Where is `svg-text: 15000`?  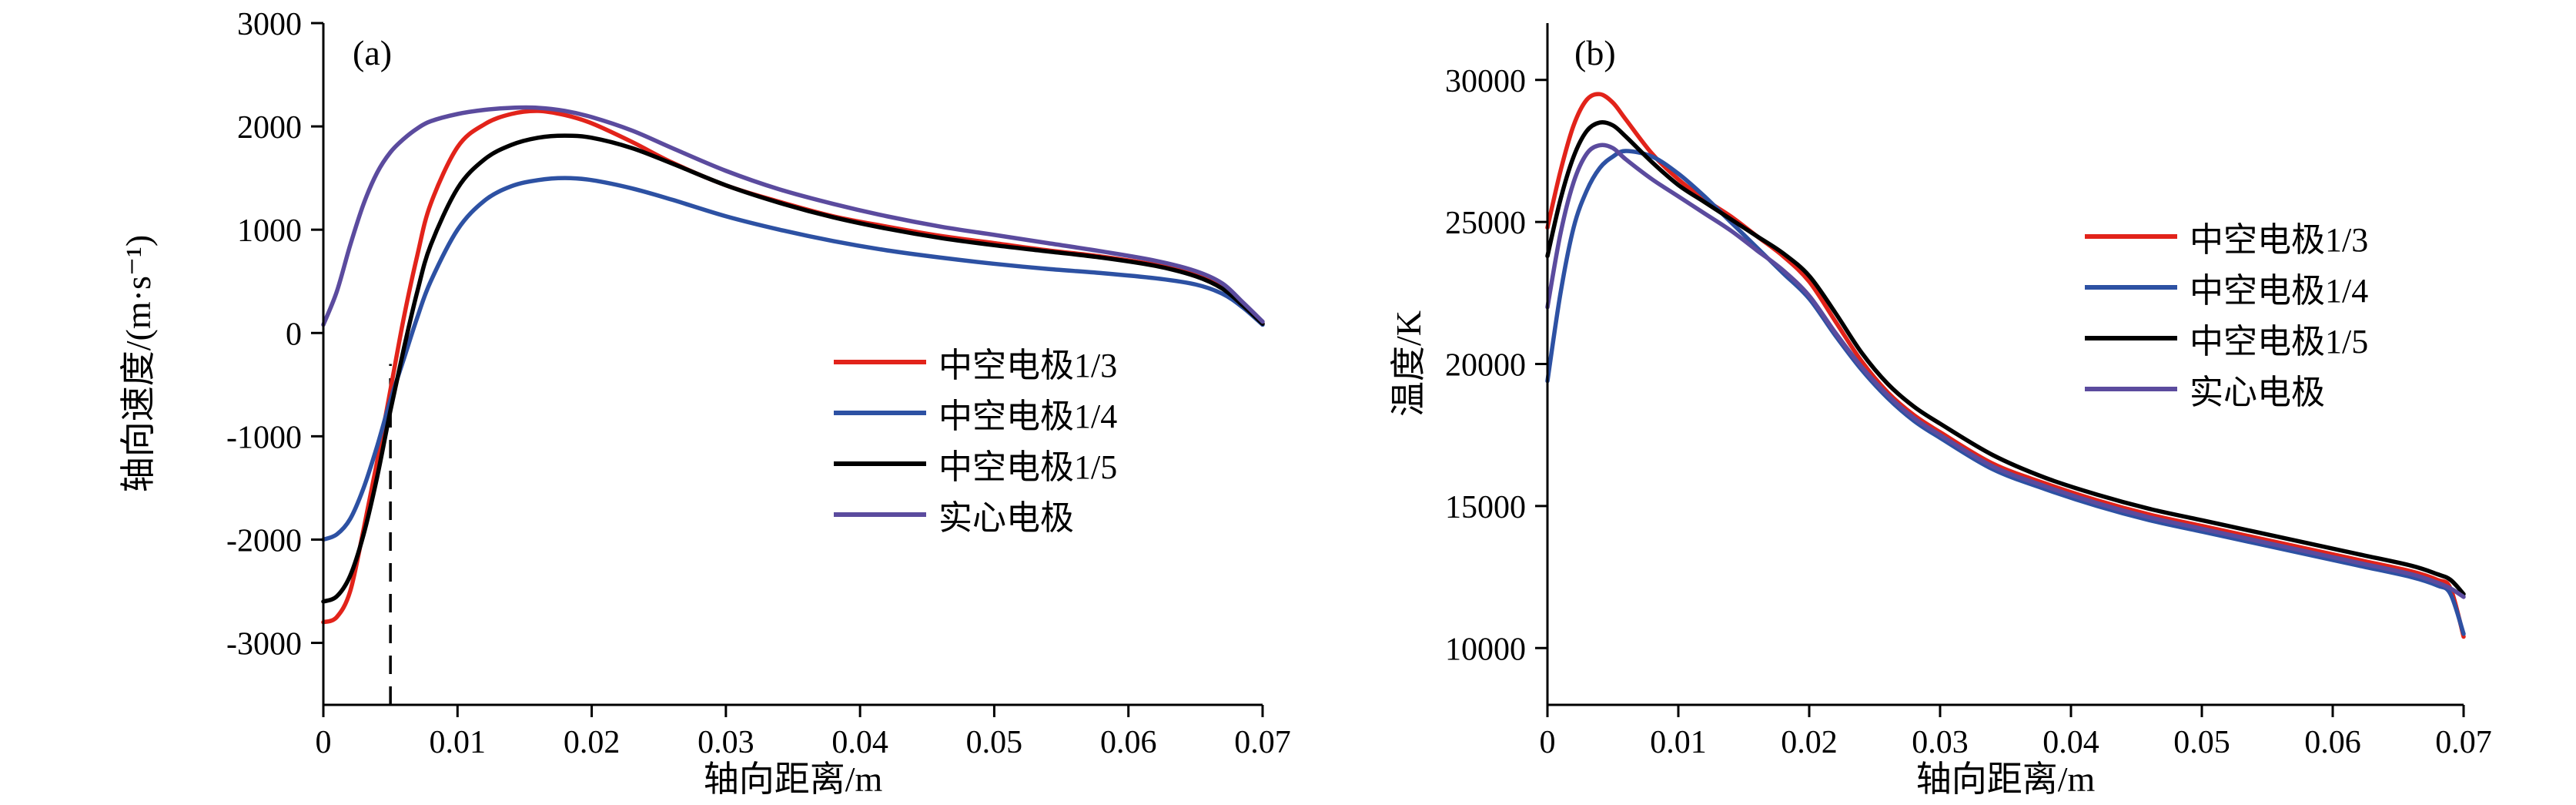 svg-text: 15000 is located at coordinates (1486, 507).